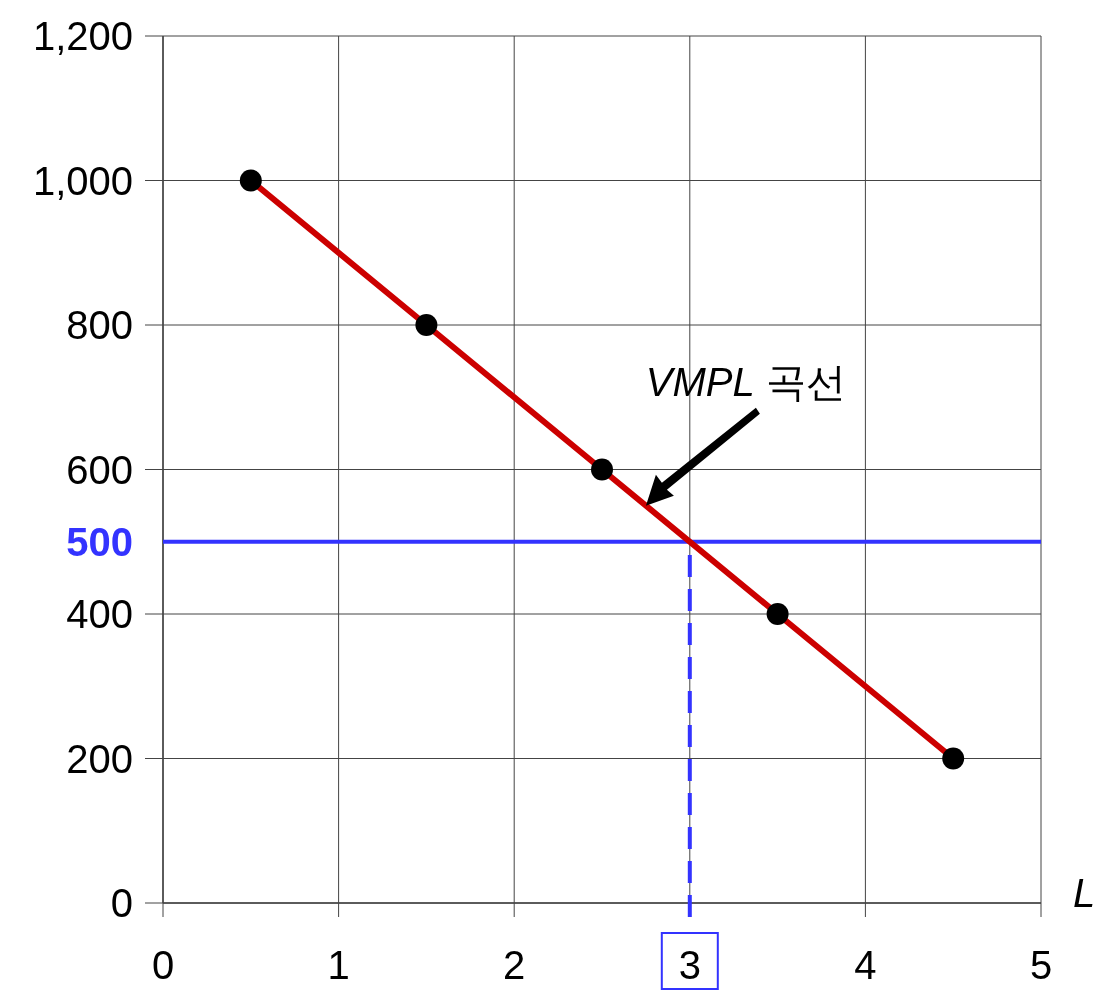 The width and height of the screenshot is (1102, 995). What do you see at coordinates (514, 965) in the screenshot?
I see `x-tick-label: 2` at bounding box center [514, 965].